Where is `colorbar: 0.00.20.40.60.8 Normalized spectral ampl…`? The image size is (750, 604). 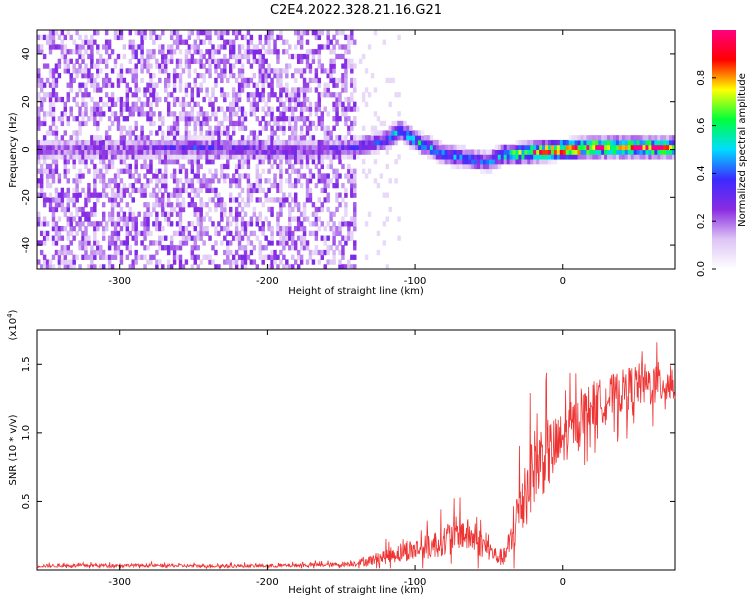 colorbar: 0.00.20.40.60.8 Normalized spectral ampl… is located at coordinates (722, 153).